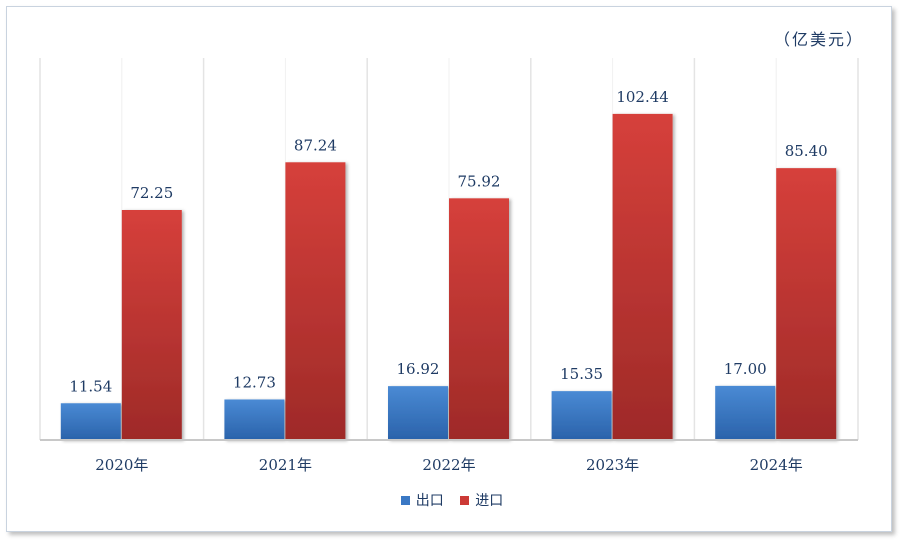  I want to click on x-tick-label-0: 2020年, so click(121, 465).